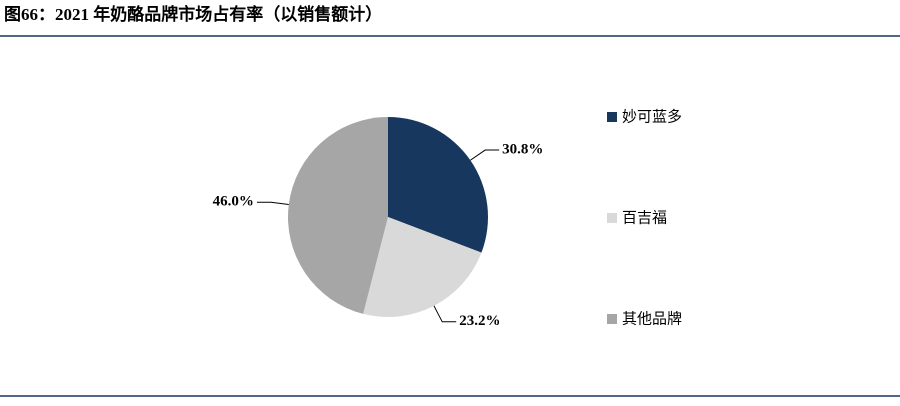 The width and height of the screenshot is (900, 406). I want to click on legend-label: 其他品牌, so click(652, 319).